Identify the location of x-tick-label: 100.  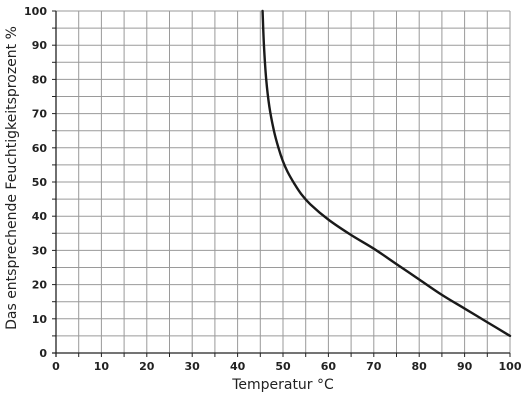
(510, 366).